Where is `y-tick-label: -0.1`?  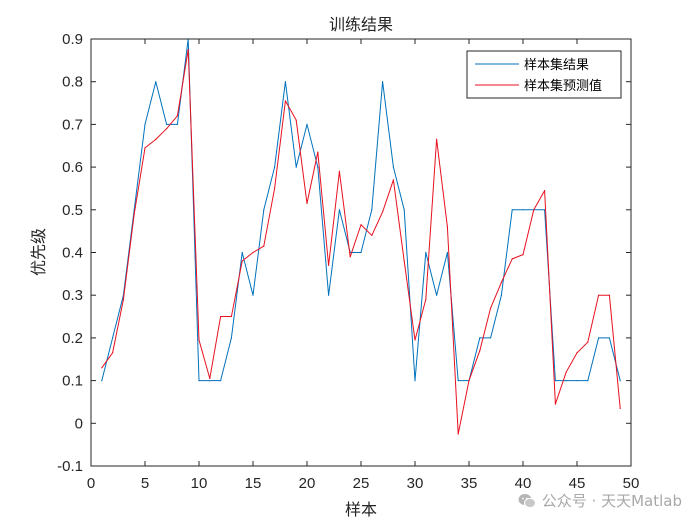
y-tick-label: -0.1 is located at coordinates (70, 466).